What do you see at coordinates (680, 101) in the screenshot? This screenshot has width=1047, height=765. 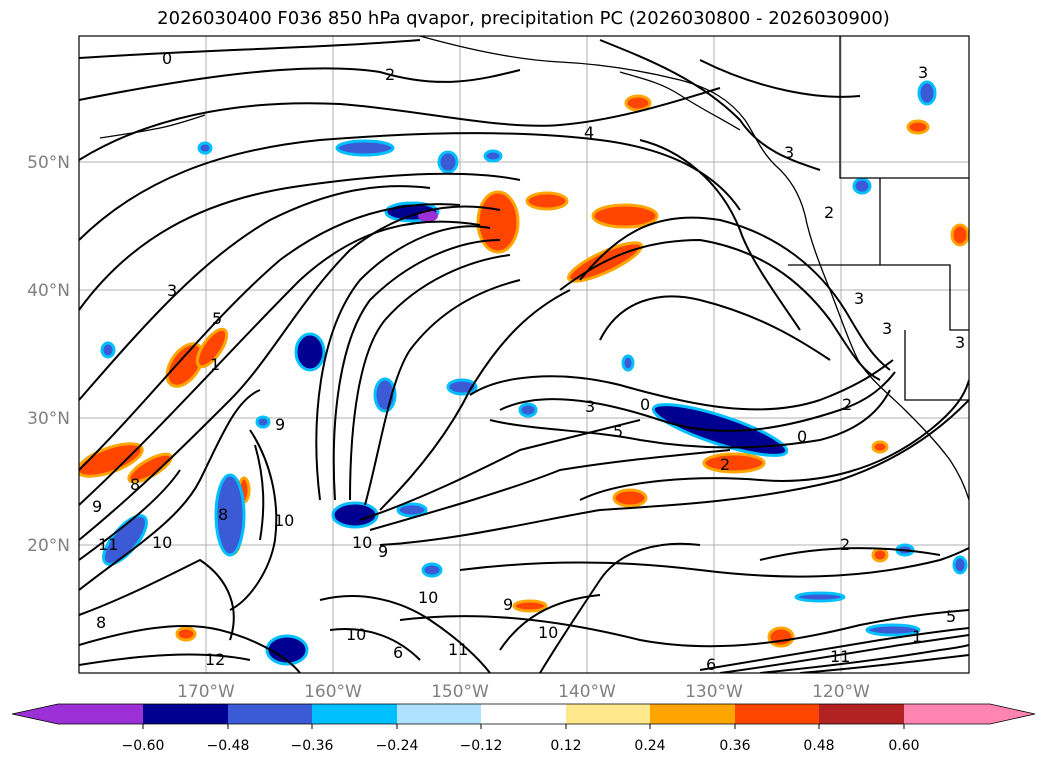 I see `coastline-alaska-panhandle` at bounding box center [680, 101].